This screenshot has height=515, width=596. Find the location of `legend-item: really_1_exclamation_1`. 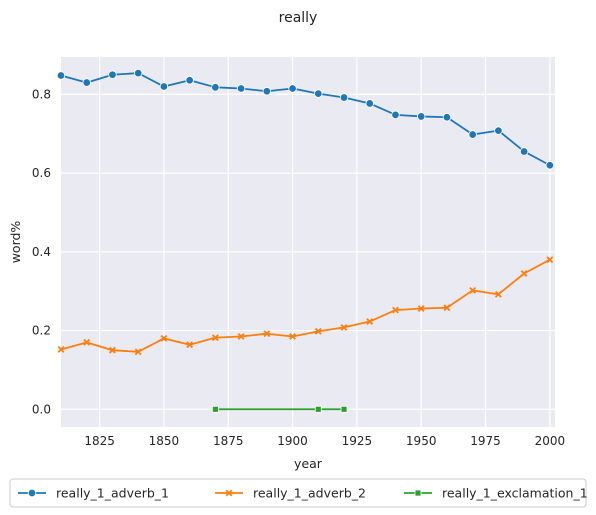

legend-item: really_1_exclamation_1 is located at coordinates (496, 493).